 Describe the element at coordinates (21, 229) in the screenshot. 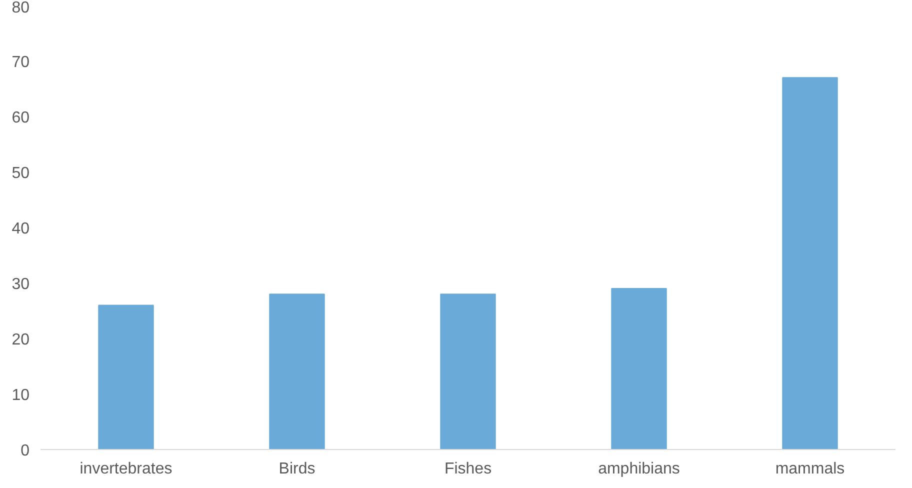

I see `y-tick-label: 40` at that location.